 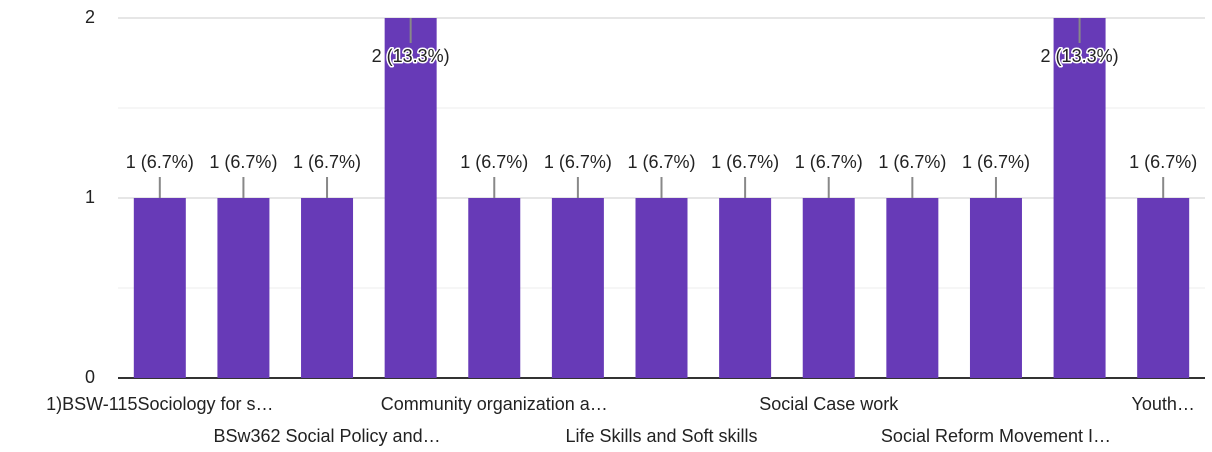 I want to click on y-tick-label: 1, so click(x=90, y=197).